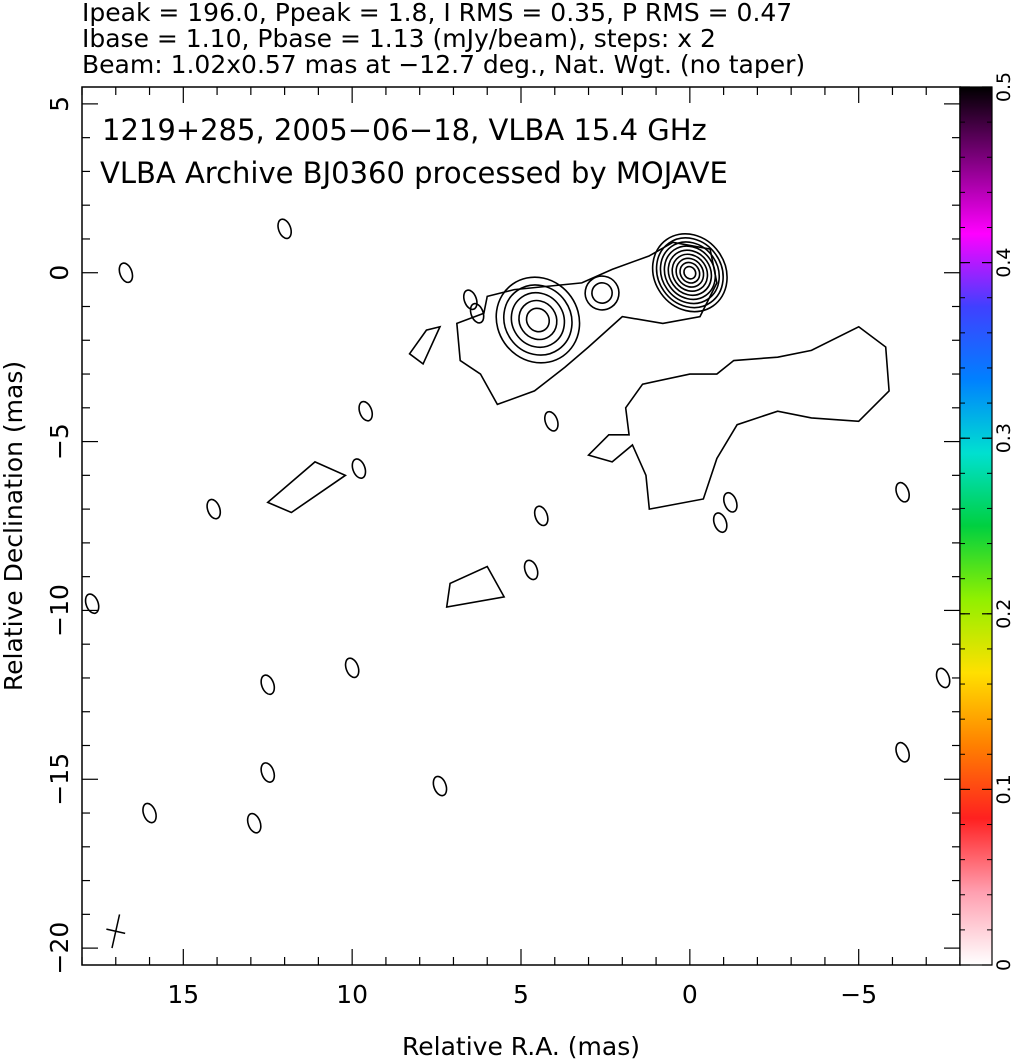 The height and width of the screenshot is (1060, 1021). What do you see at coordinates (59, 441) in the screenshot?
I see `y-tick-label: −5` at bounding box center [59, 441].